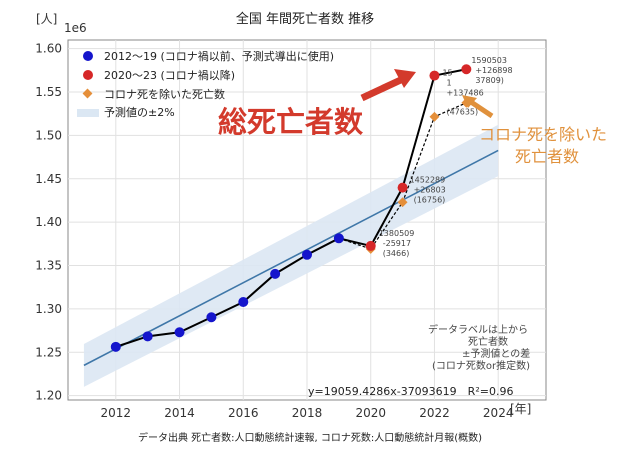 The width and height of the screenshot is (640, 473). I want to click on x-tick-label: 2022, so click(434, 413).